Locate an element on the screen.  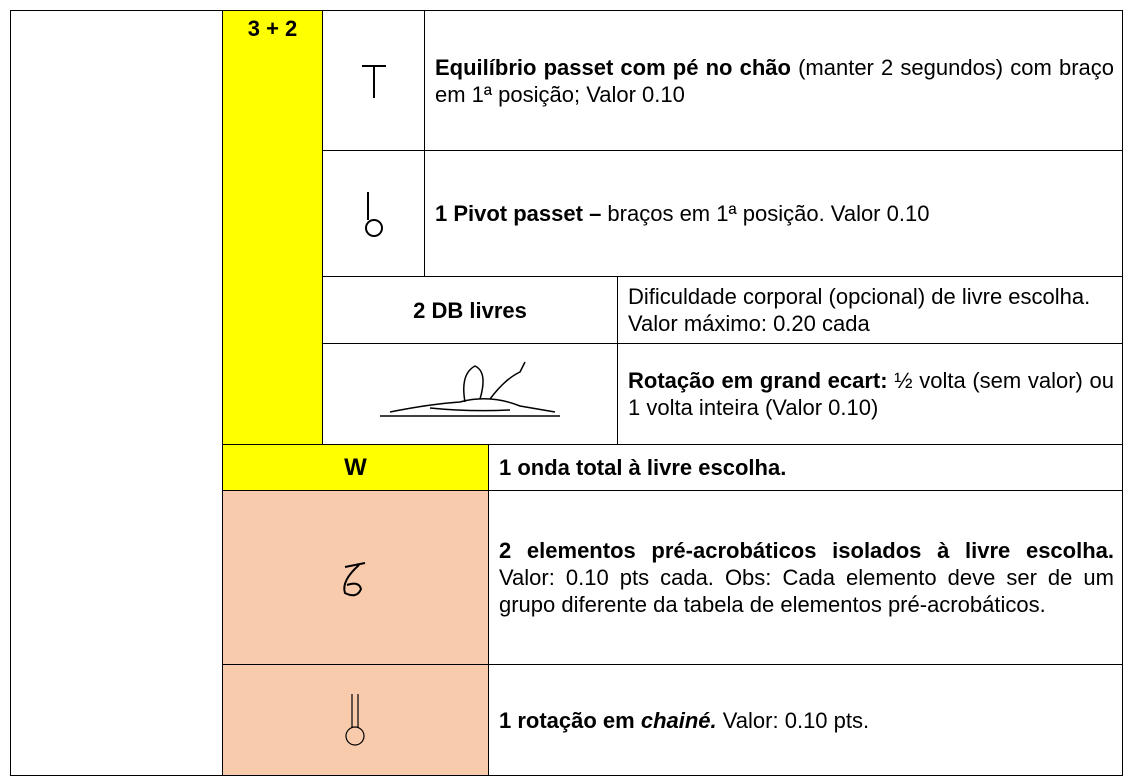
group-label-text: 3 + 2 is located at coordinates (272, 28).